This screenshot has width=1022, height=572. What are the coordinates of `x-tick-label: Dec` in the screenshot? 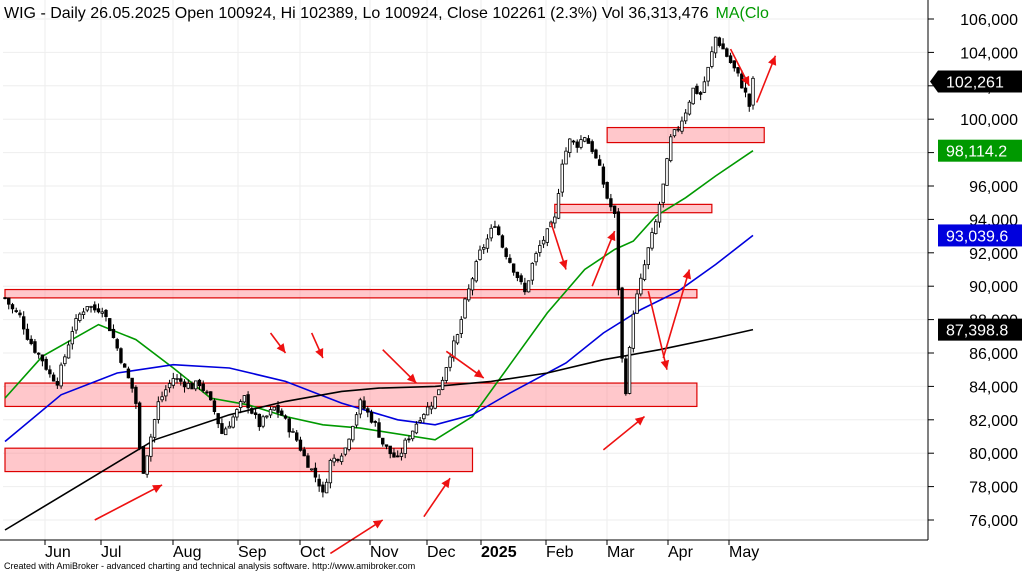 It's located at (441, 552).